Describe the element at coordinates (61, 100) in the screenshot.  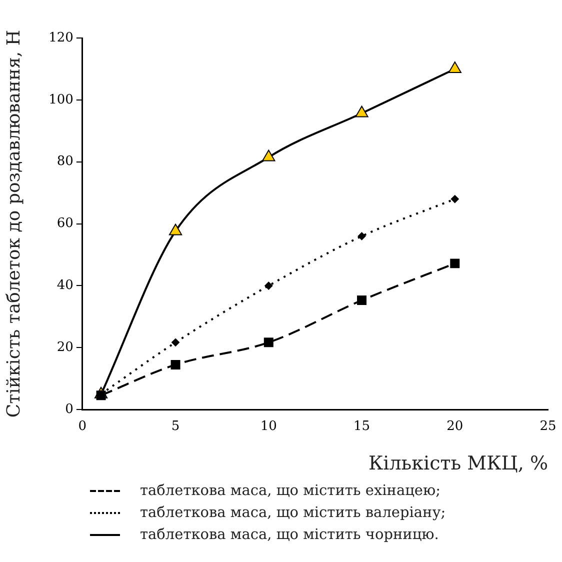
I see `y-tick-label: 100` at that location.